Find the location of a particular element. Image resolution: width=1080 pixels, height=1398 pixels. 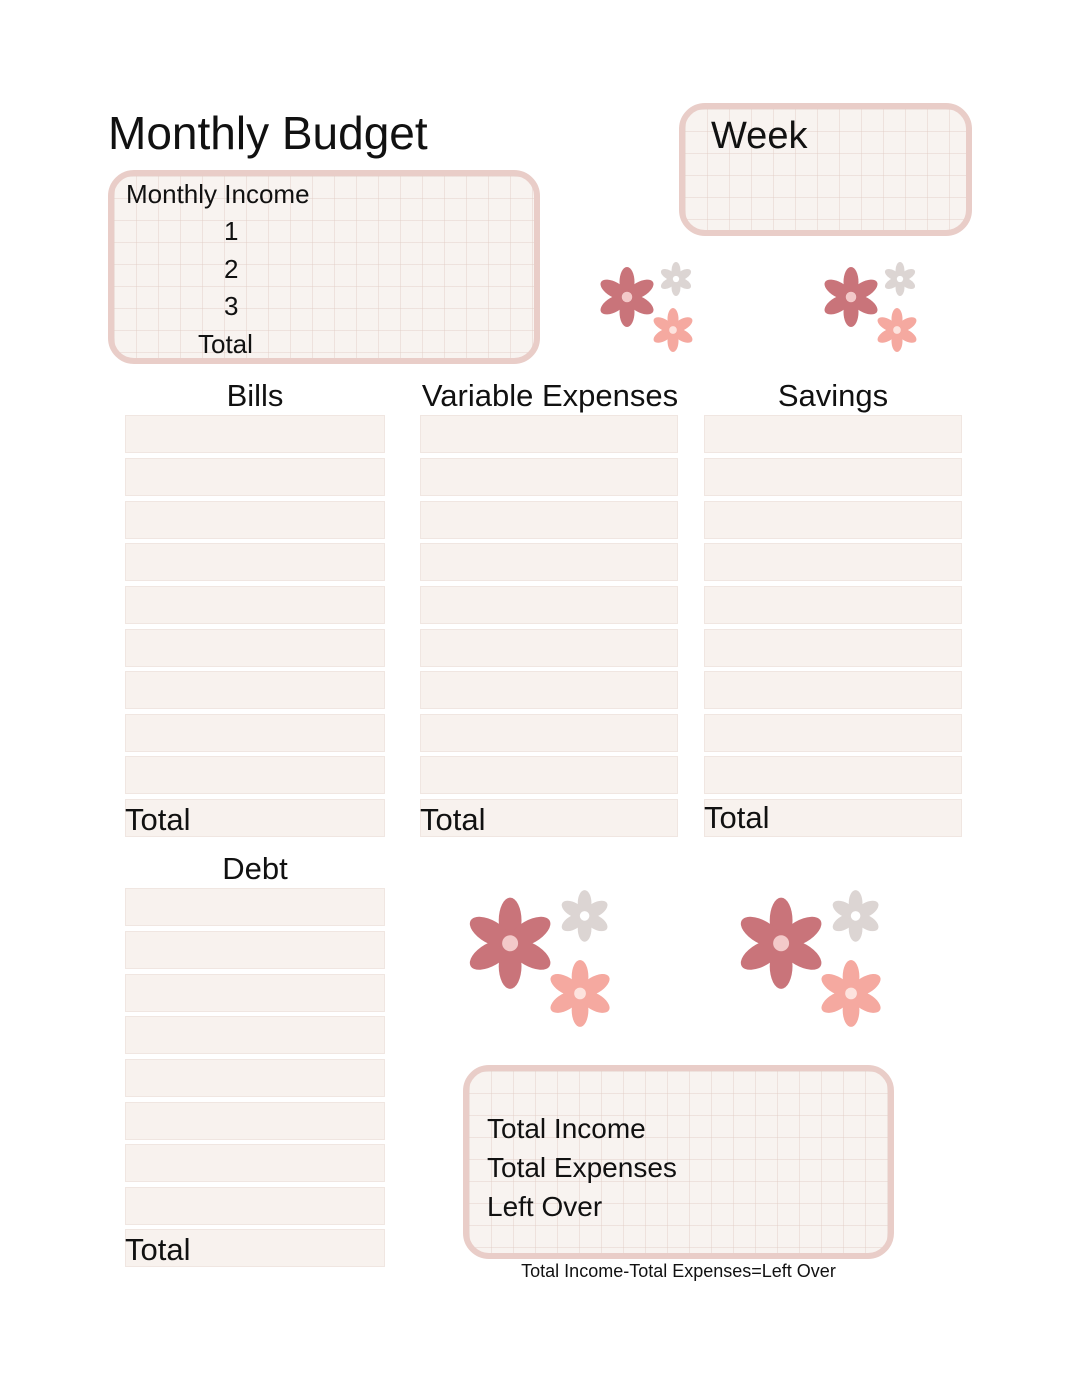

week-label: Week is located at coordinates (759, 136).